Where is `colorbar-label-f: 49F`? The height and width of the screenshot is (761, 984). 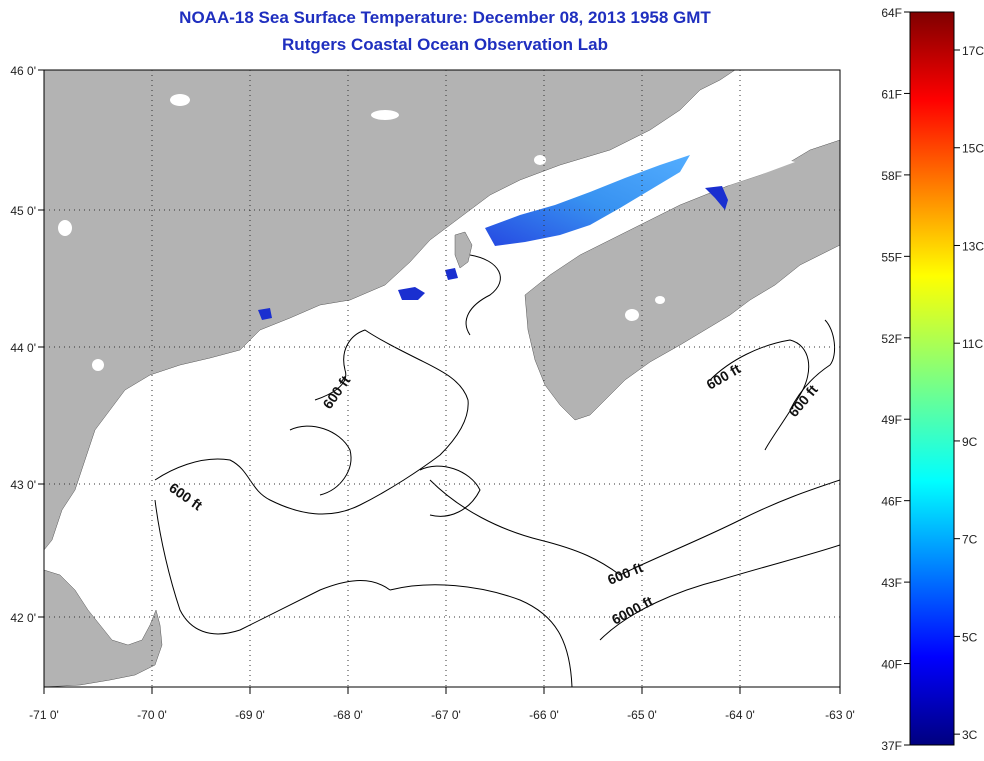 colorbar-label-f: 49F is located at coordinates (891, 420).